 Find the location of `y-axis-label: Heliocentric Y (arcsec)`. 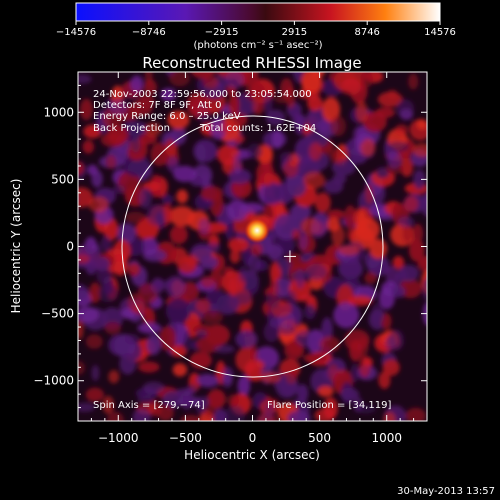

y-axis-label: Heliocentric Y (arcsec) is located at coordinates (16, 246).